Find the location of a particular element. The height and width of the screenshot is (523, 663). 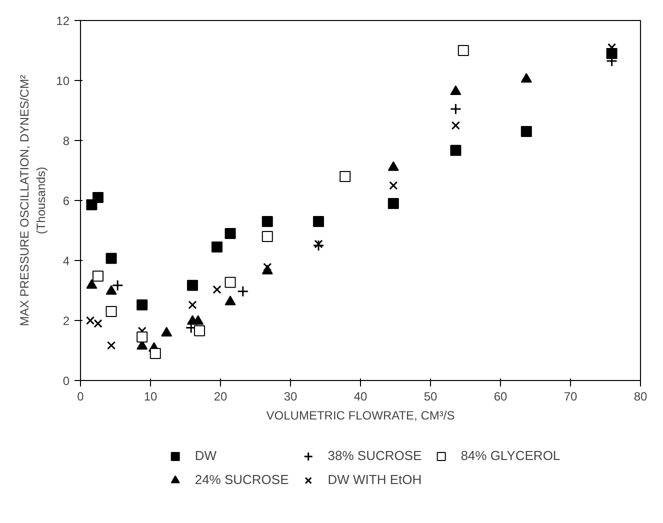

x-tick-label: 60 is located at coordinates (501, 397).